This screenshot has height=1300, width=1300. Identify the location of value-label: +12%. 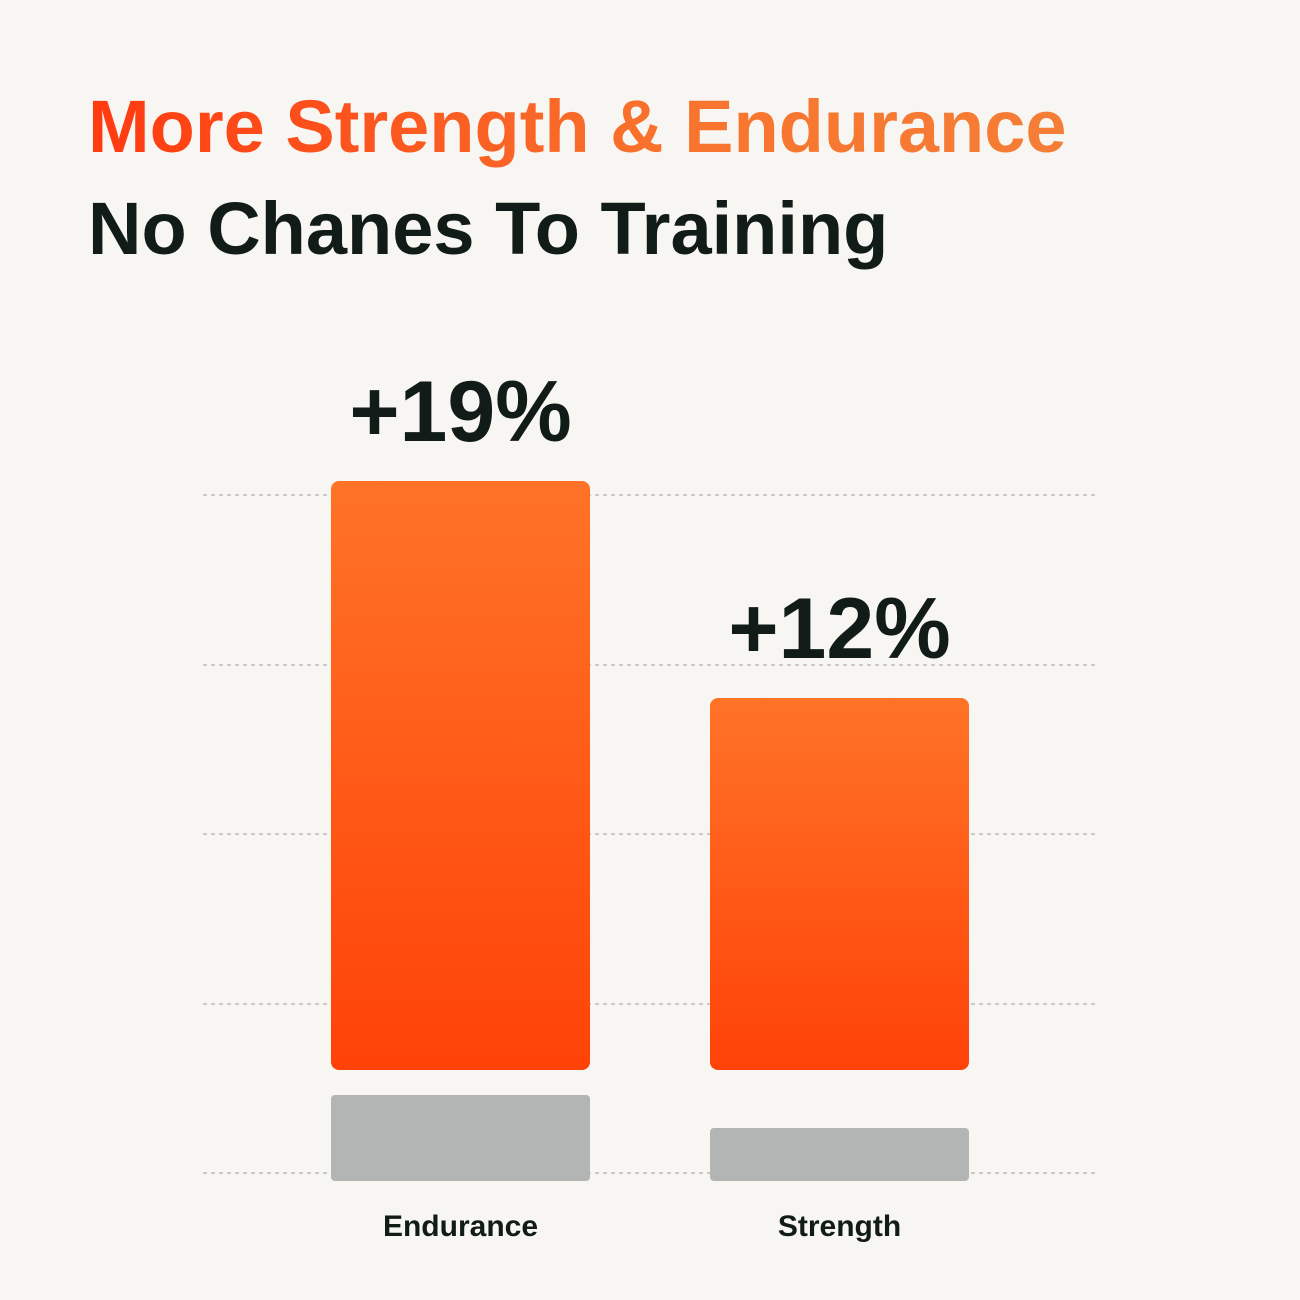
(839, 629).